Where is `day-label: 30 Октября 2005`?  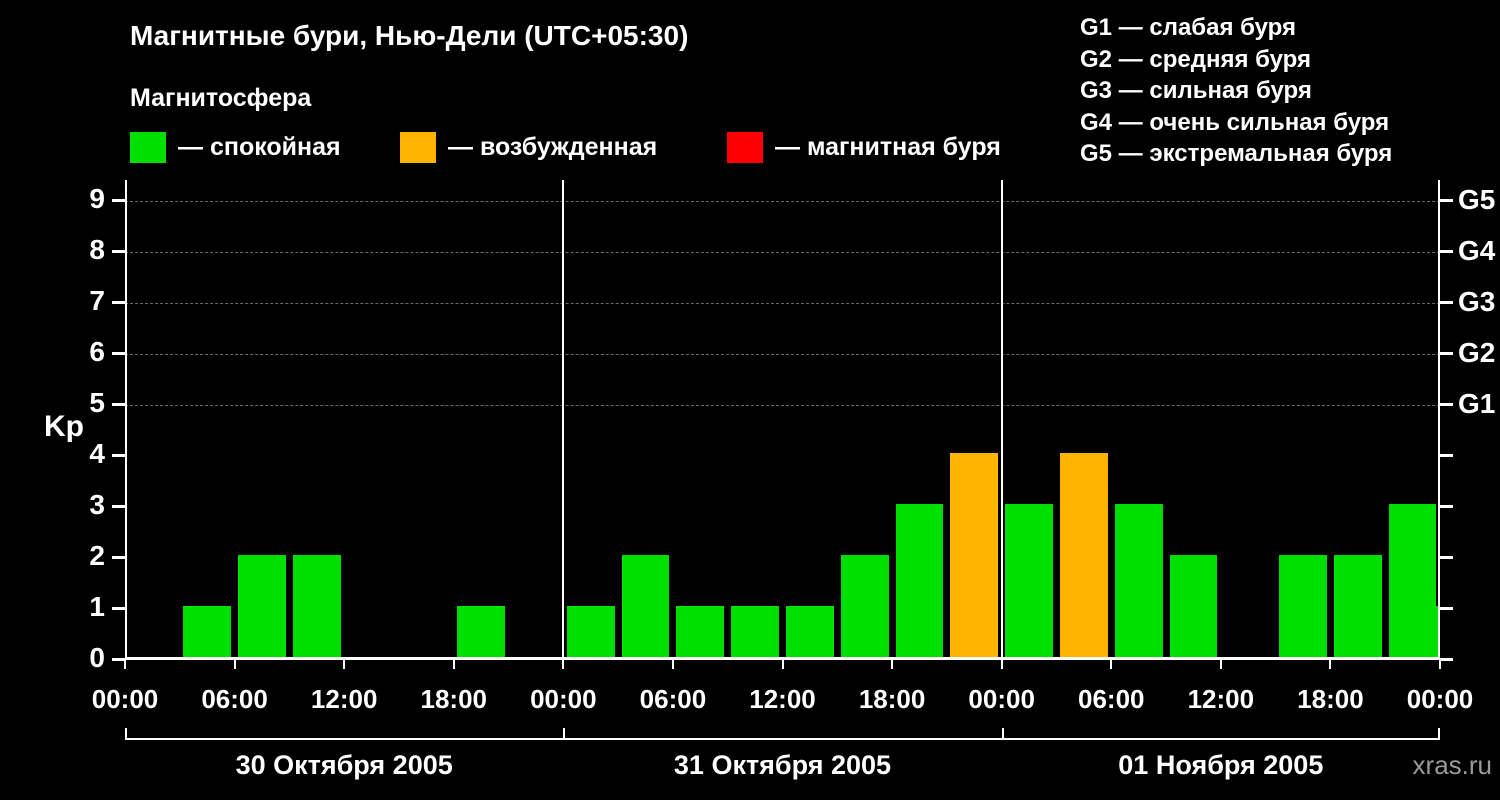 day-label: 30 Октября 2005 is located at coordinates (344, 765).